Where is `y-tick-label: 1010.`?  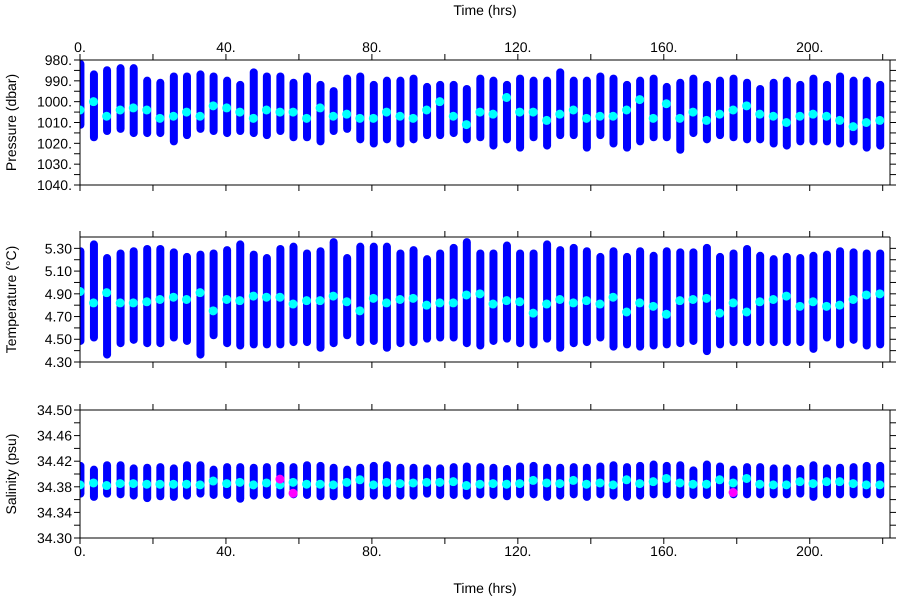 y-tick-label: 1010. is located at coordinates (54, 122).